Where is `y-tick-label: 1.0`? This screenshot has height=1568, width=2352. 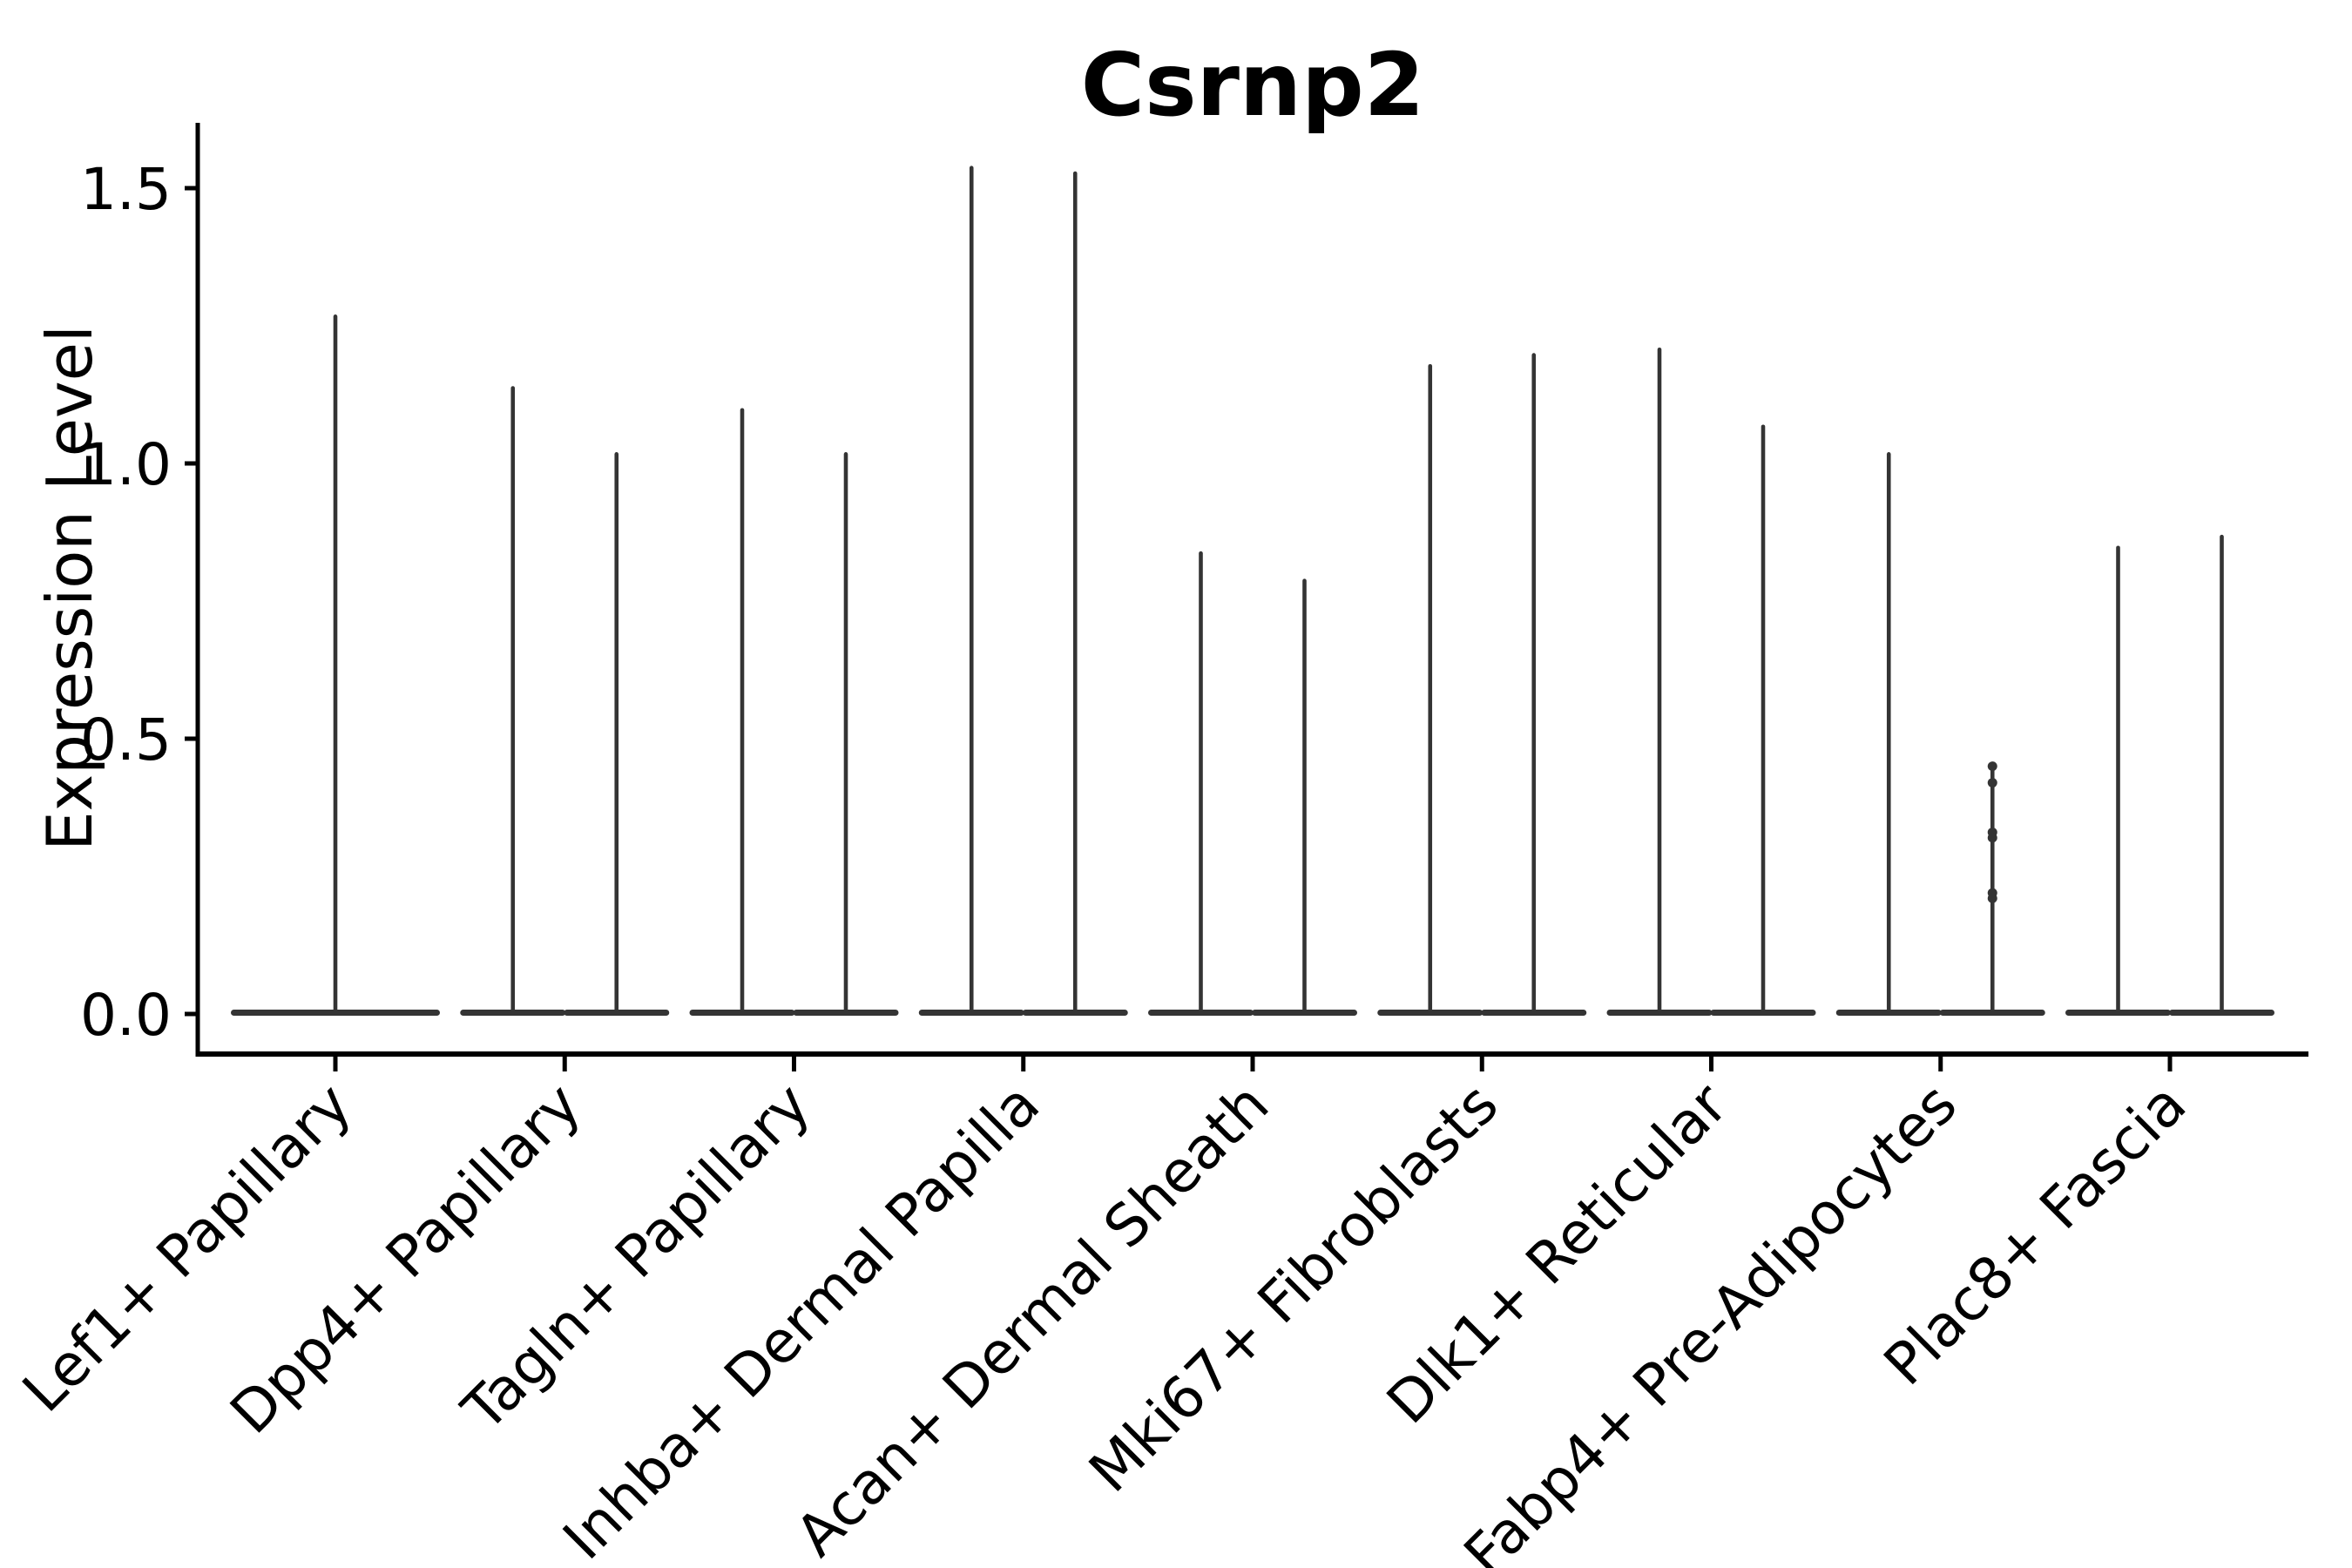
y-tick-label: 1.0 is located at coordinates (126, 465).